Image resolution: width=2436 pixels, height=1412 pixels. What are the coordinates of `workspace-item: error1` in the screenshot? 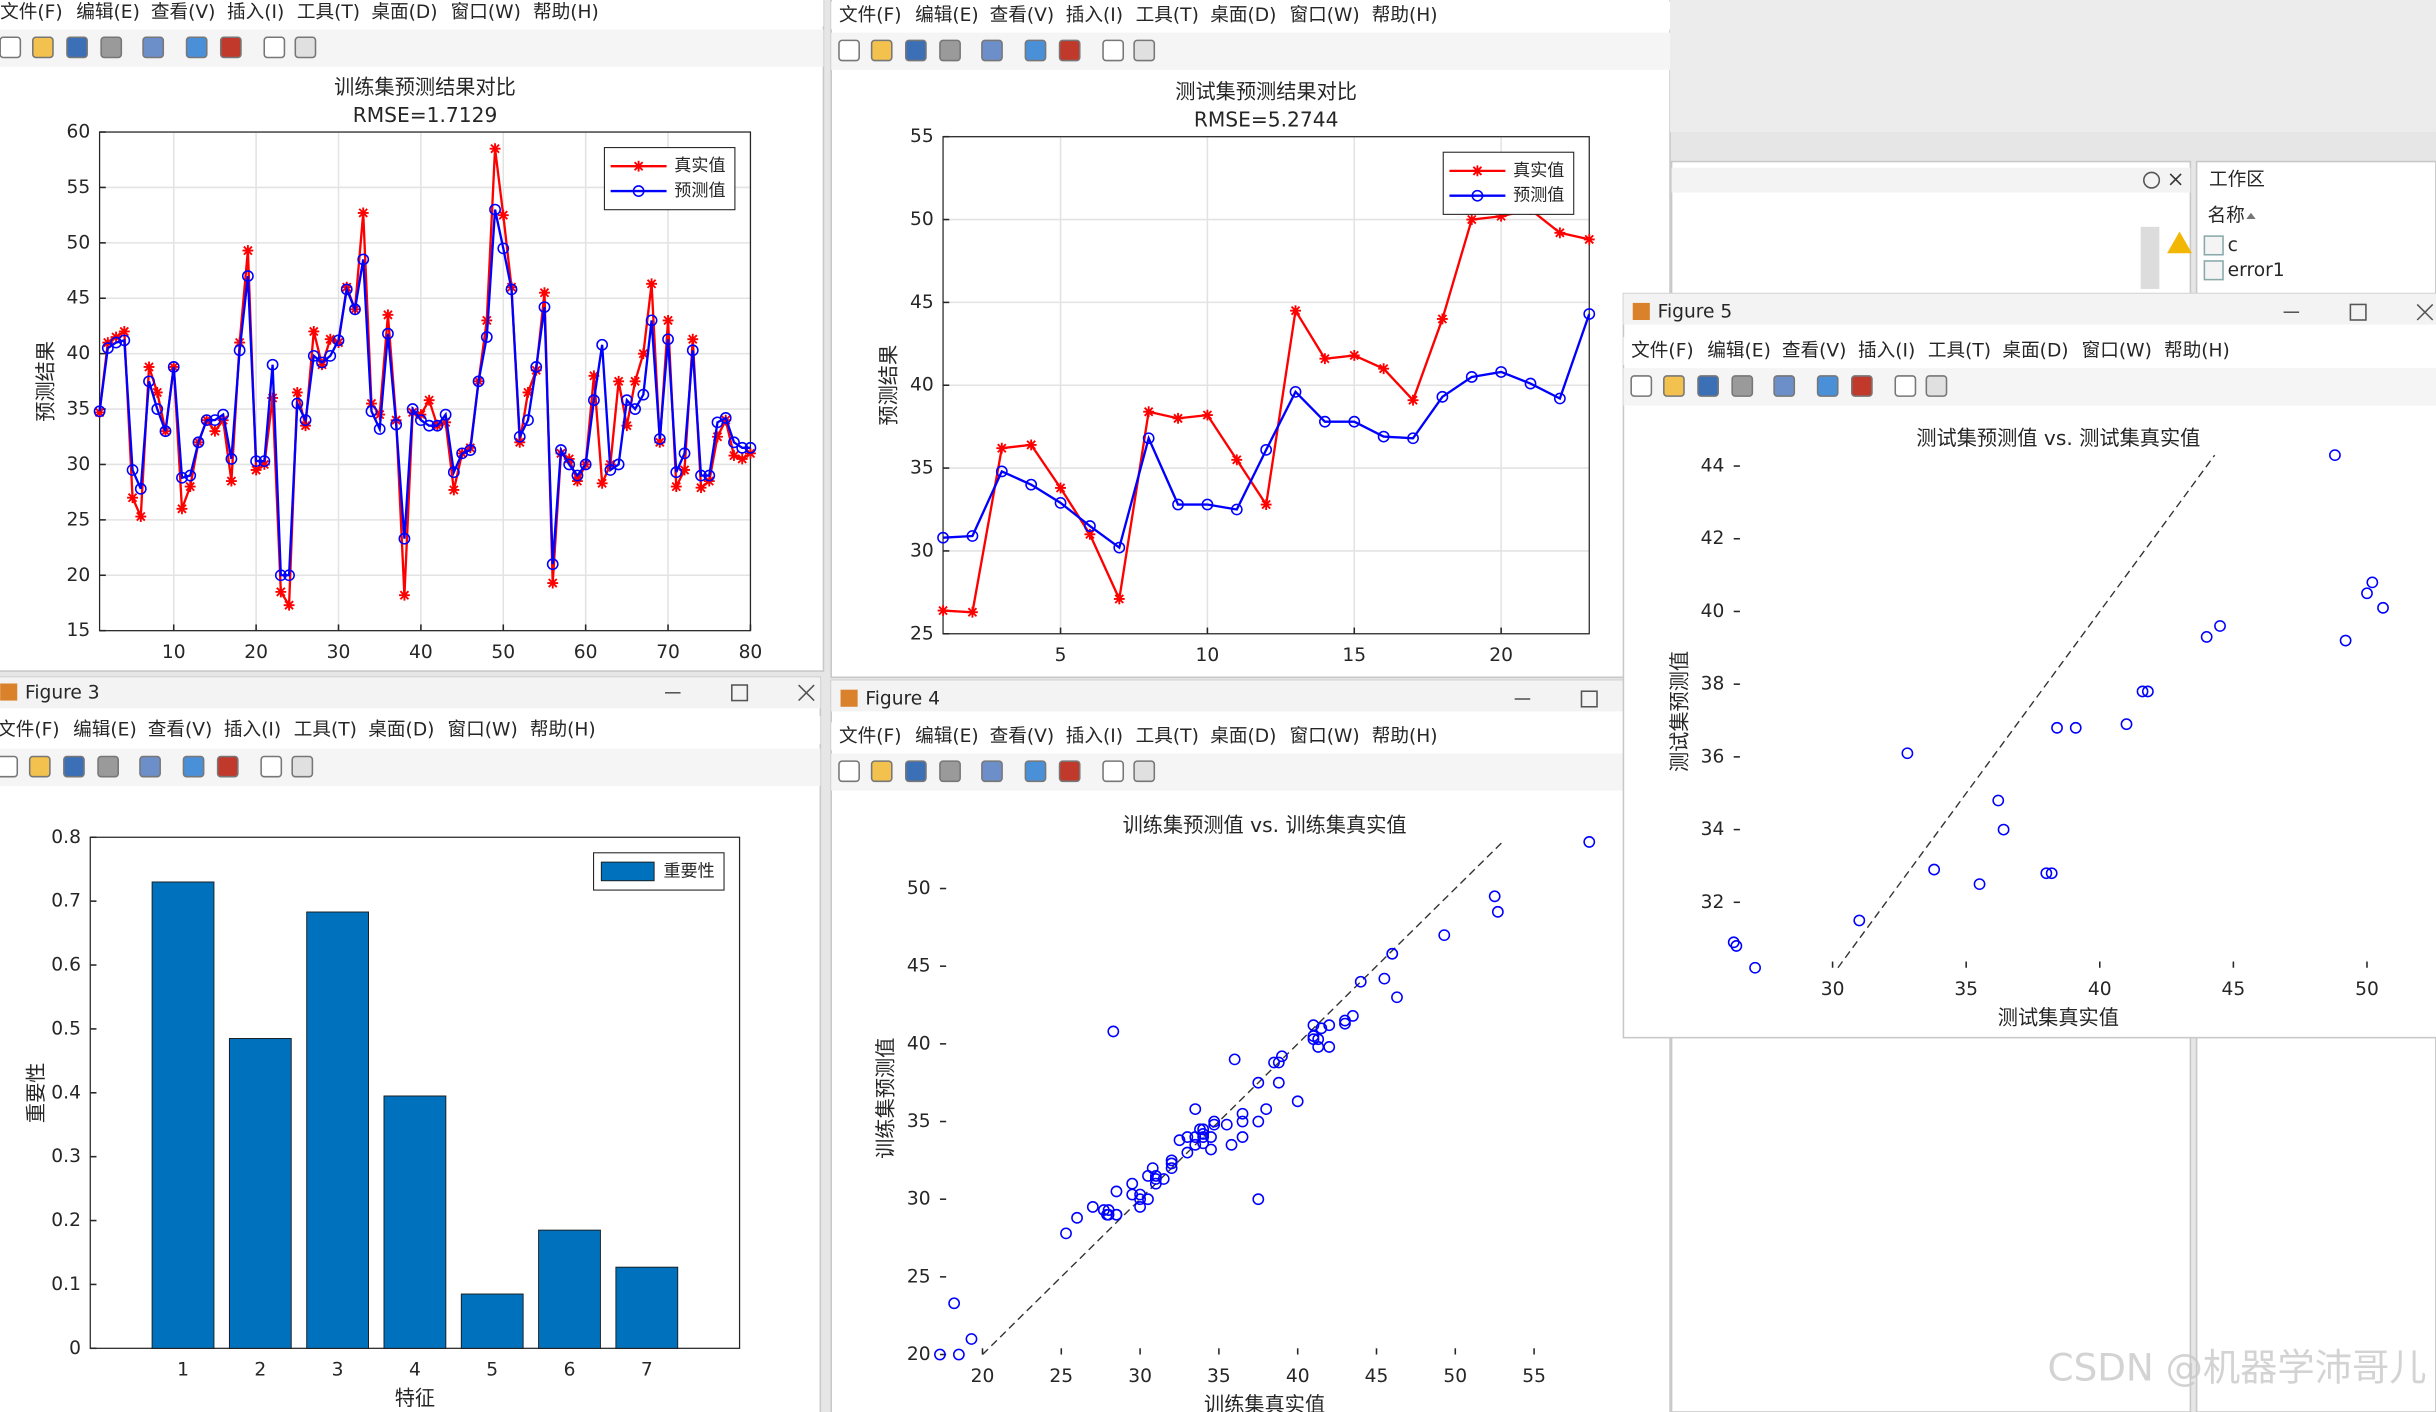 It's located at (2256, 270).